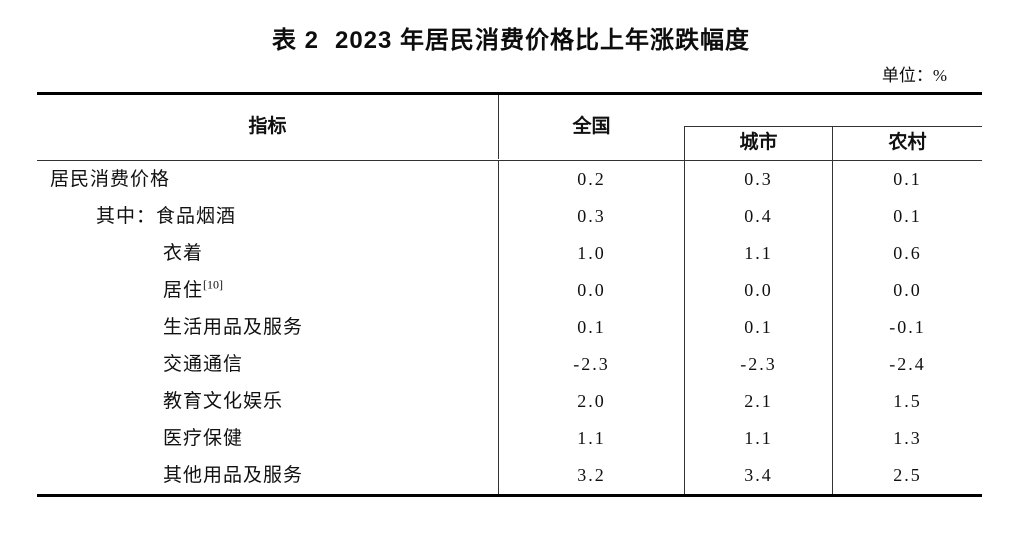 The width and height of the screenshot is (1022, 543). Describe the element at coordinates (213, 284) in the screenshot. I see `footnote-ref: [10]` at that location.